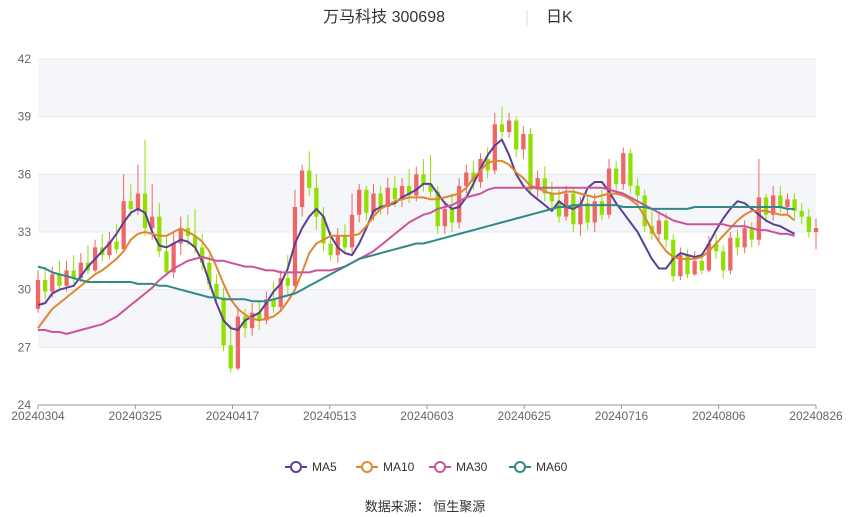 This screenshot has width=850, height=517. I want to click on y-tick-label: 27, so click(25, 347).